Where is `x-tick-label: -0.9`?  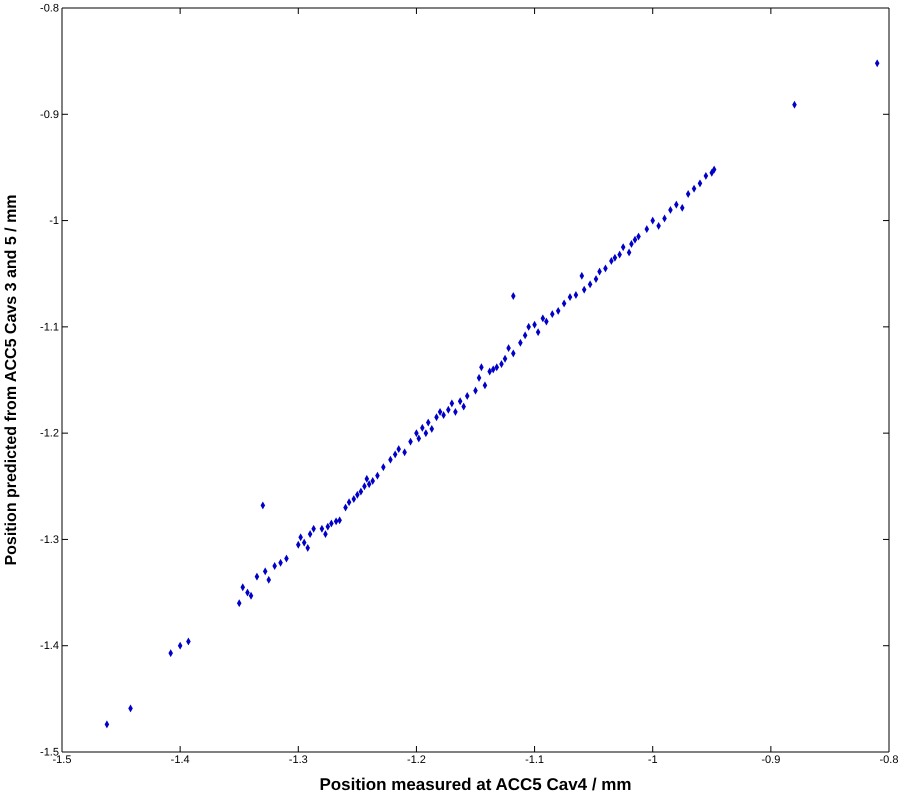 x-tick-label: -0.9 is located at coordinates (770, 760).